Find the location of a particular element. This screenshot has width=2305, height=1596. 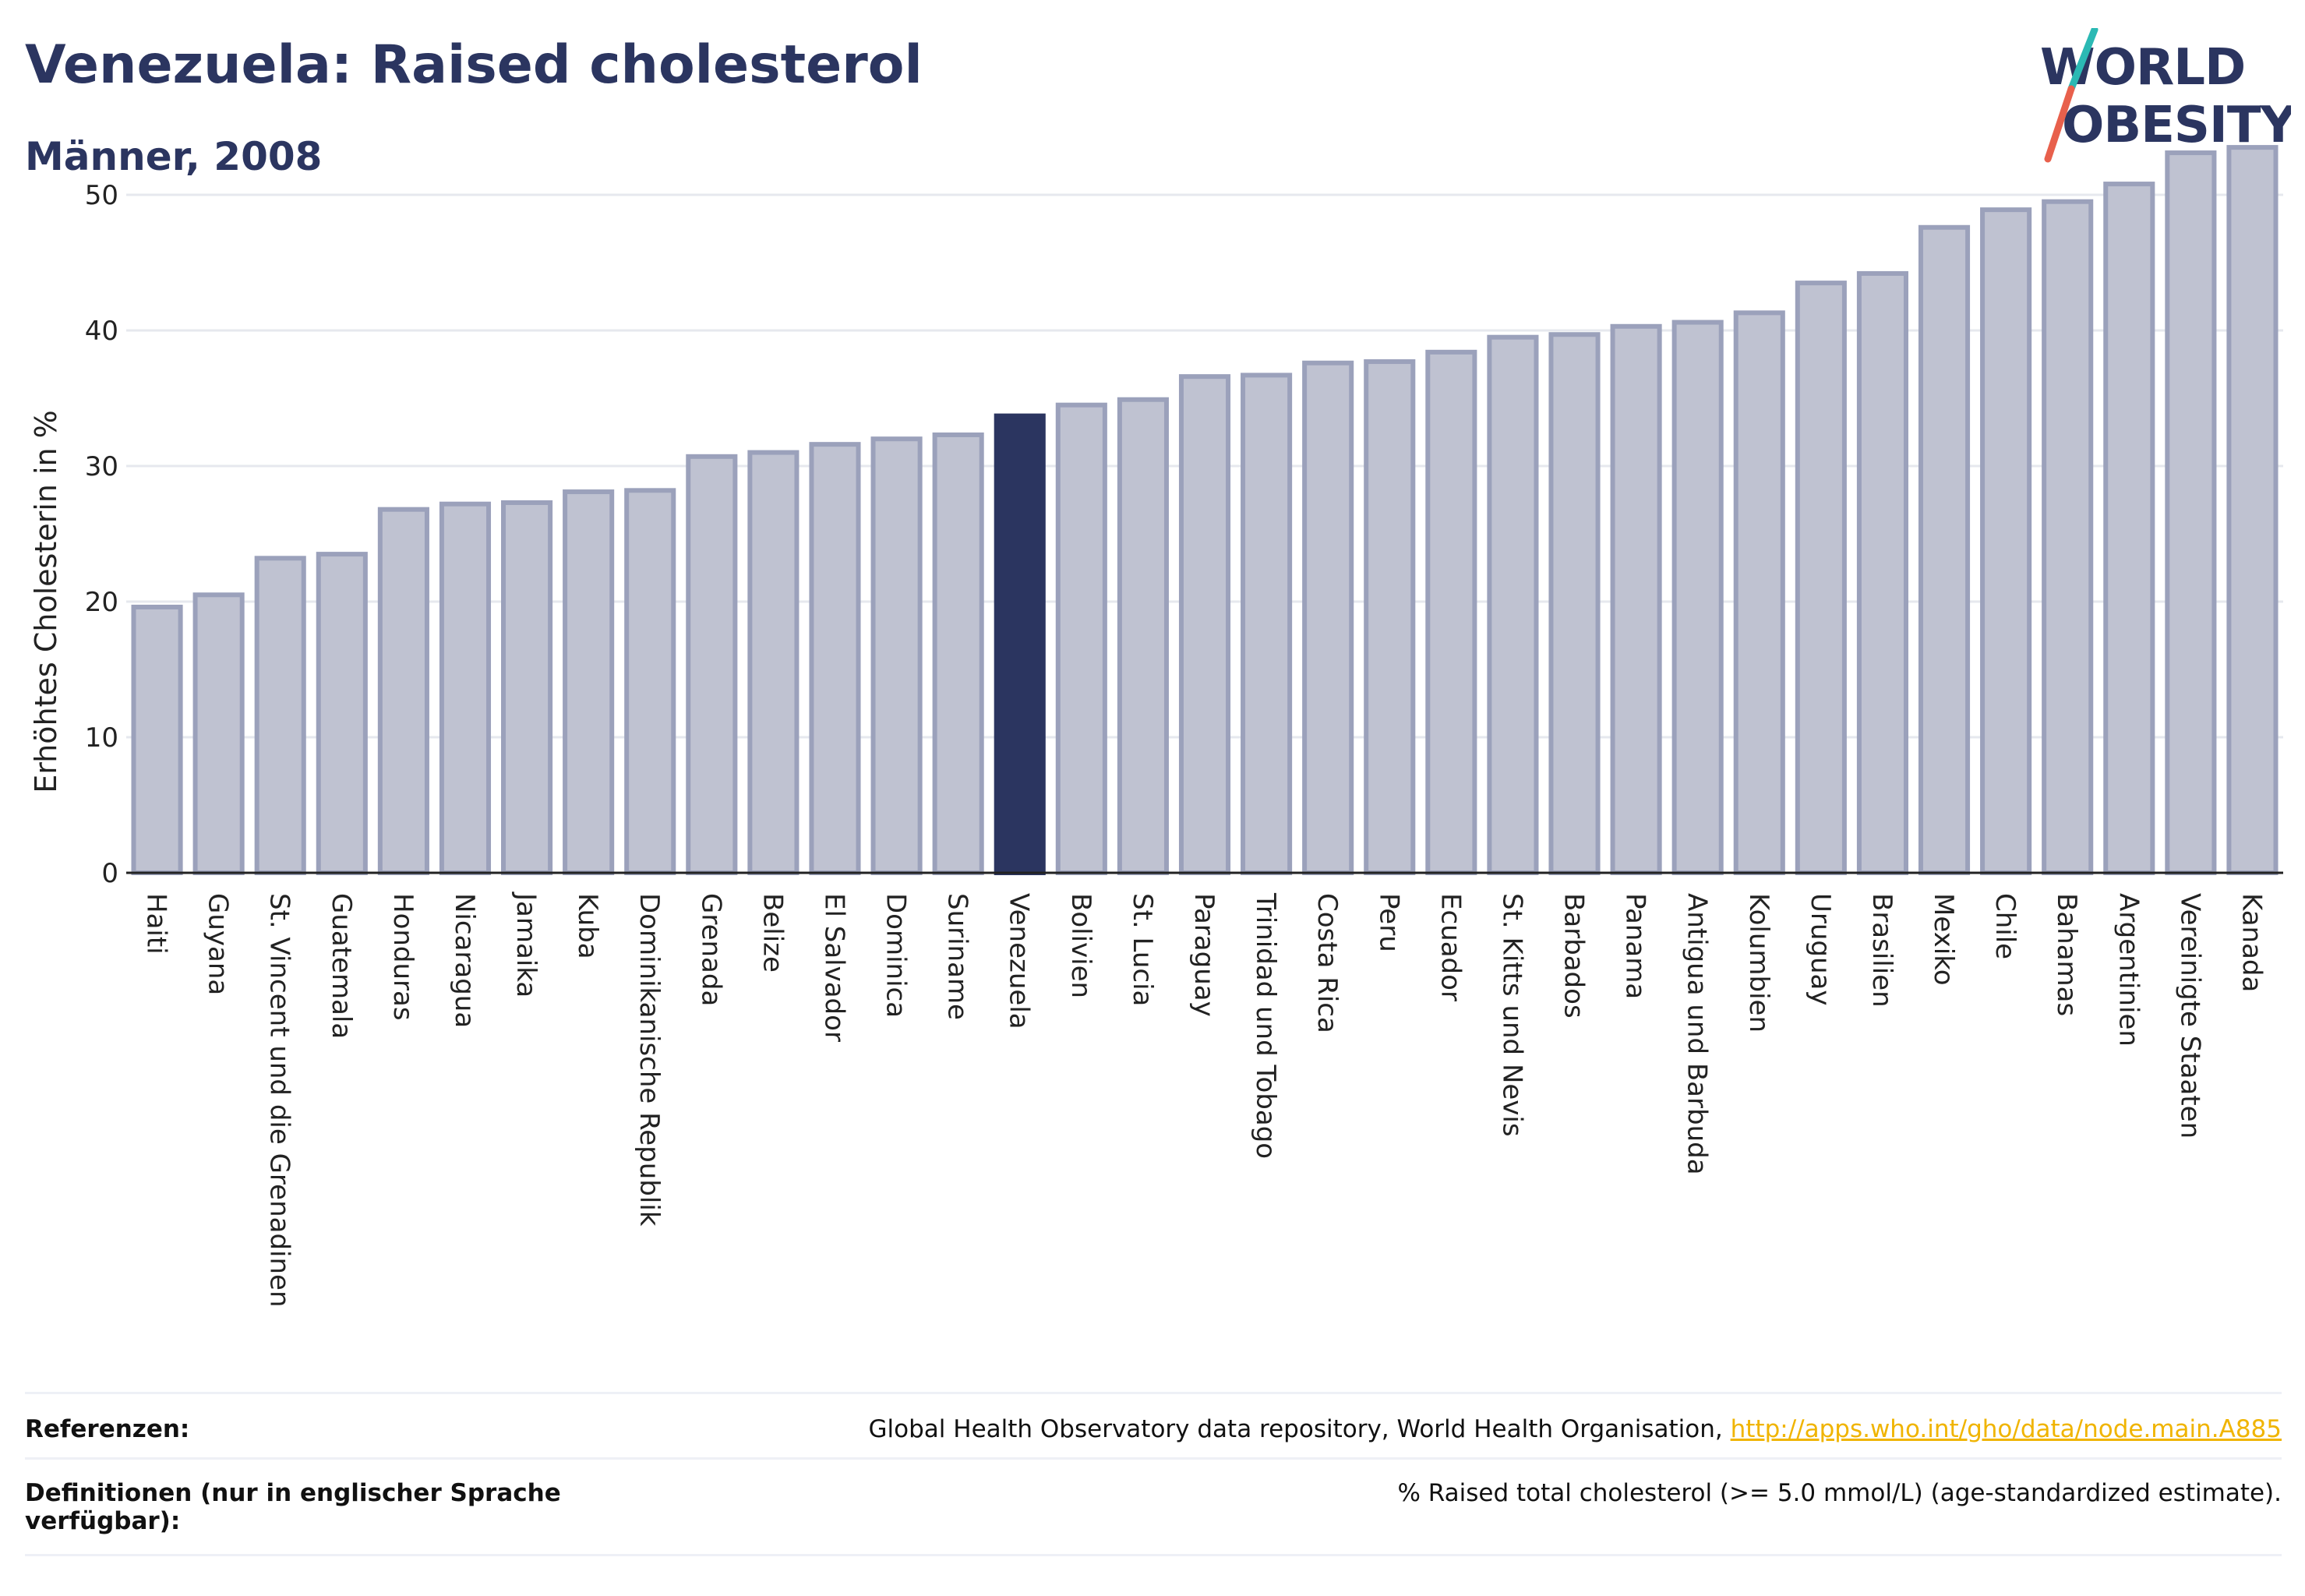

x-tick-label: El Salvador is located at coordinates (833, 967).